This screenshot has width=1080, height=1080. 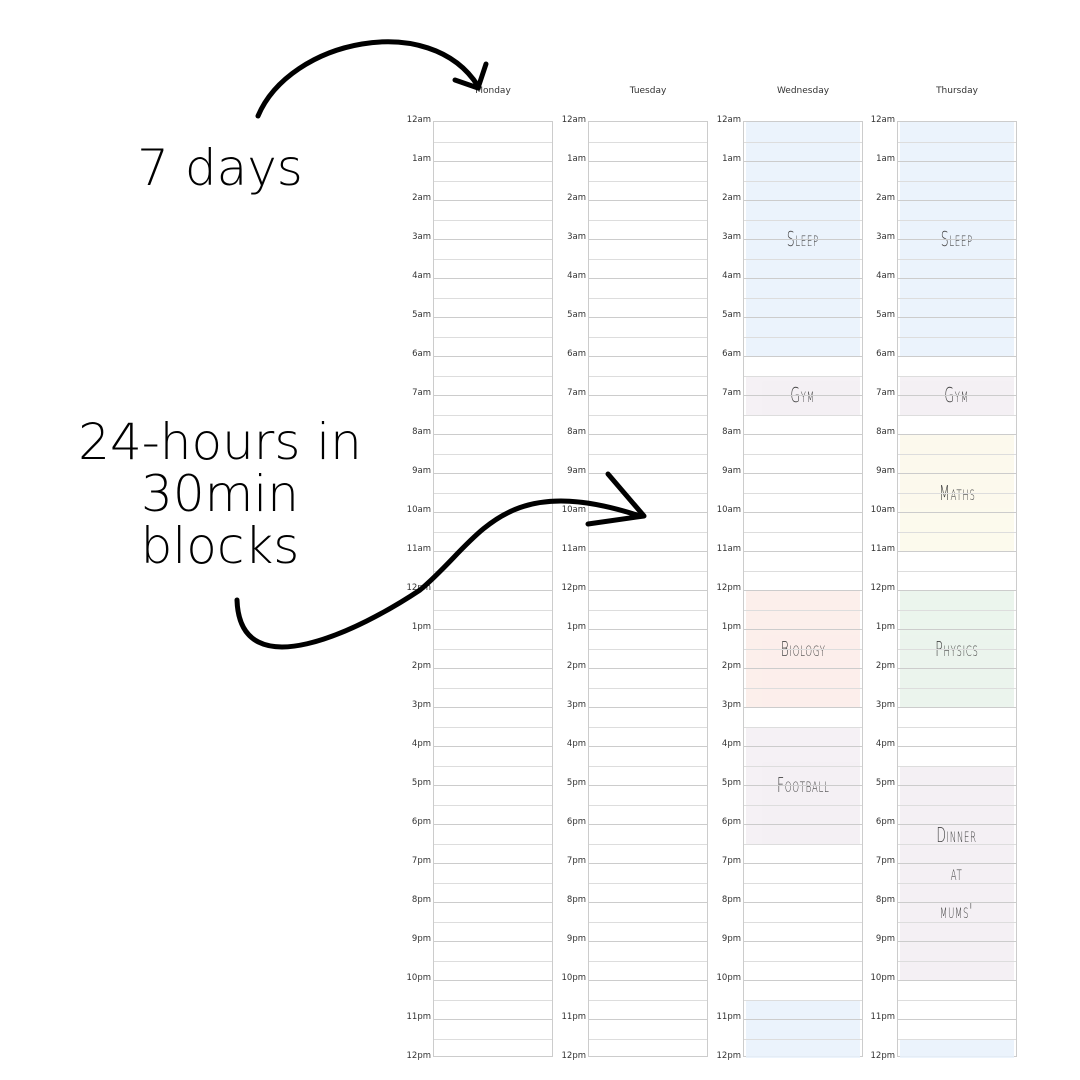 I want to click on day-header-wednesday: Wednesday, so click(x=803, y=91).